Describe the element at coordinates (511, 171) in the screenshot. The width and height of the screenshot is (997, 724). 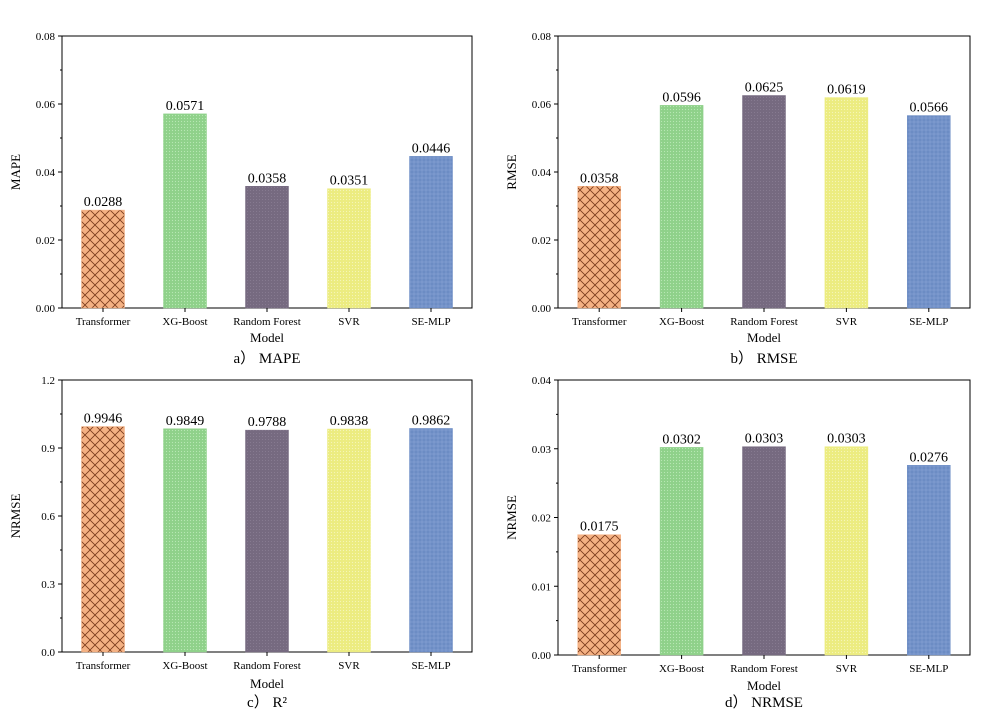
I see `y-axis-label: RMSE` at that location.